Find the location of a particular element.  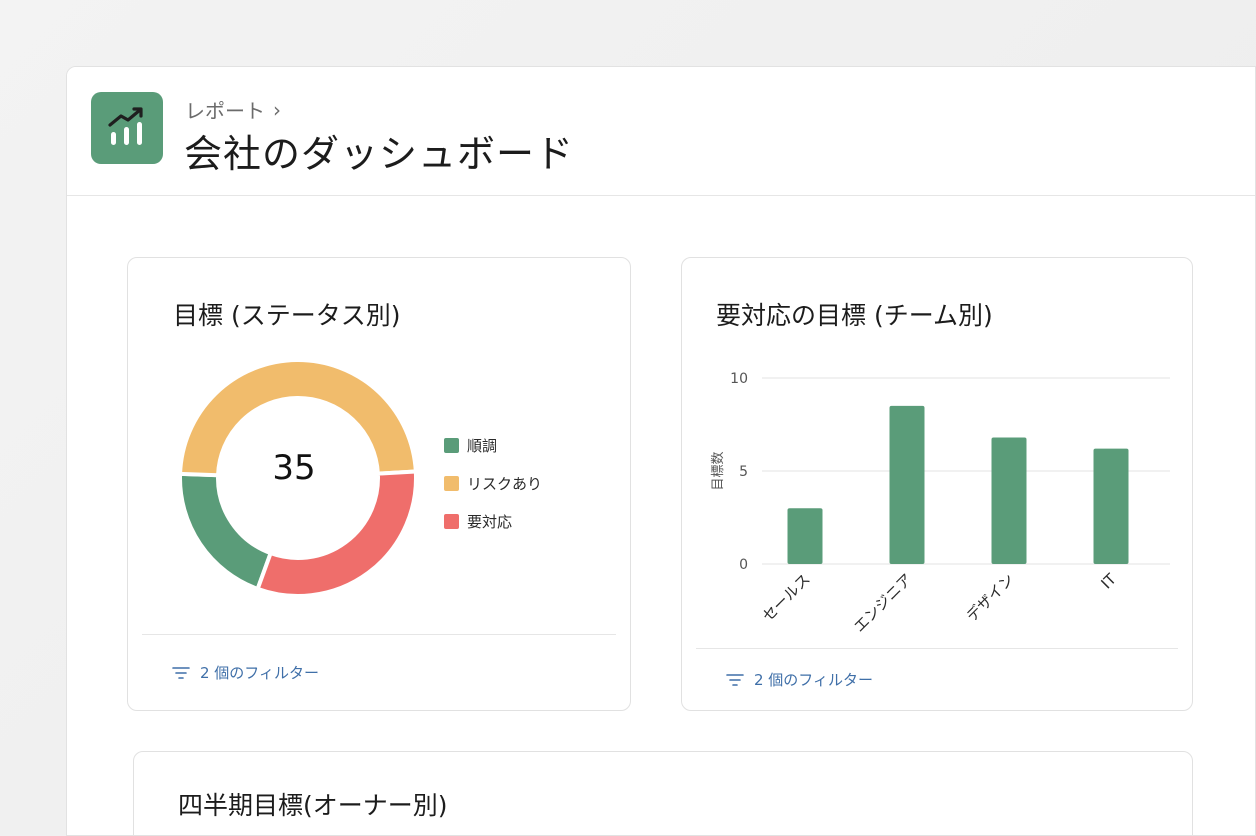

legend-item: リスクあり is located at coordinates (493, 483).